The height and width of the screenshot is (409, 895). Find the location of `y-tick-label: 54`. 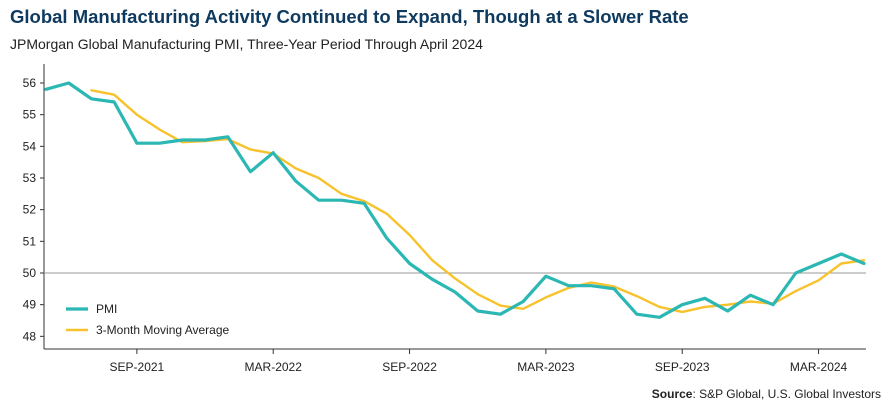

y-tick-label: 54 is located at coordinates (30, 146).